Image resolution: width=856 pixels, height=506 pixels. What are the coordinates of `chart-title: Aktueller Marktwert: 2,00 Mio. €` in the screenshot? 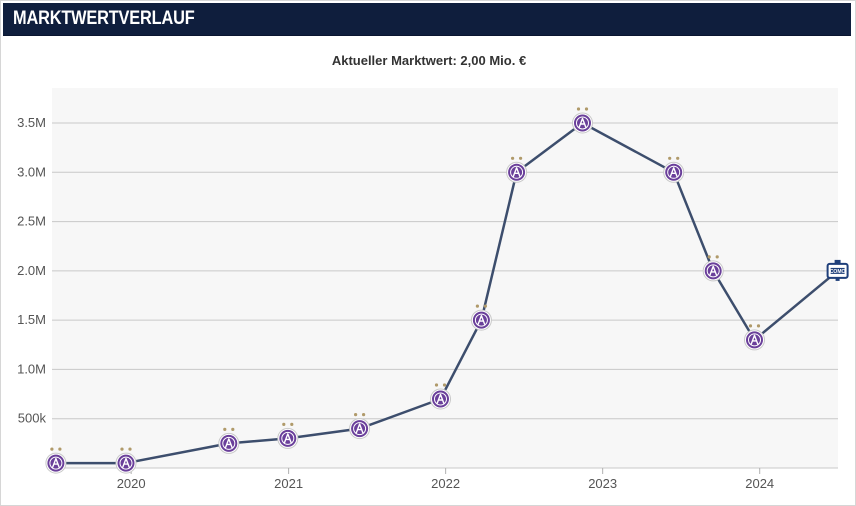 It's located at (429, 60).